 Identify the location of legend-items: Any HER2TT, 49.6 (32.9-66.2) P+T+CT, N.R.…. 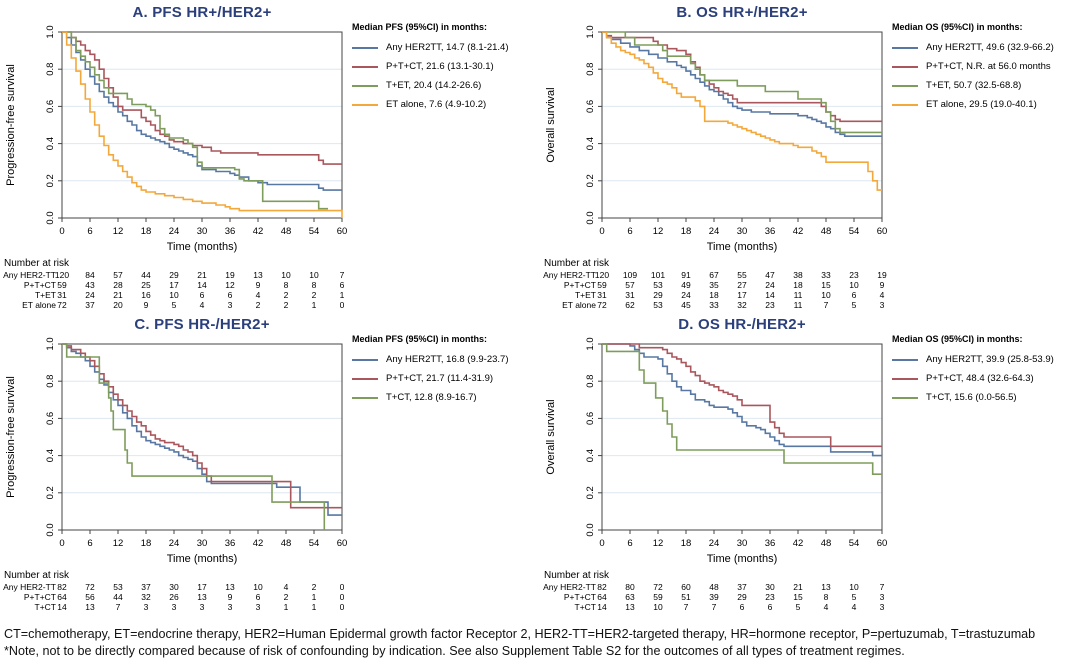
(985, 76).